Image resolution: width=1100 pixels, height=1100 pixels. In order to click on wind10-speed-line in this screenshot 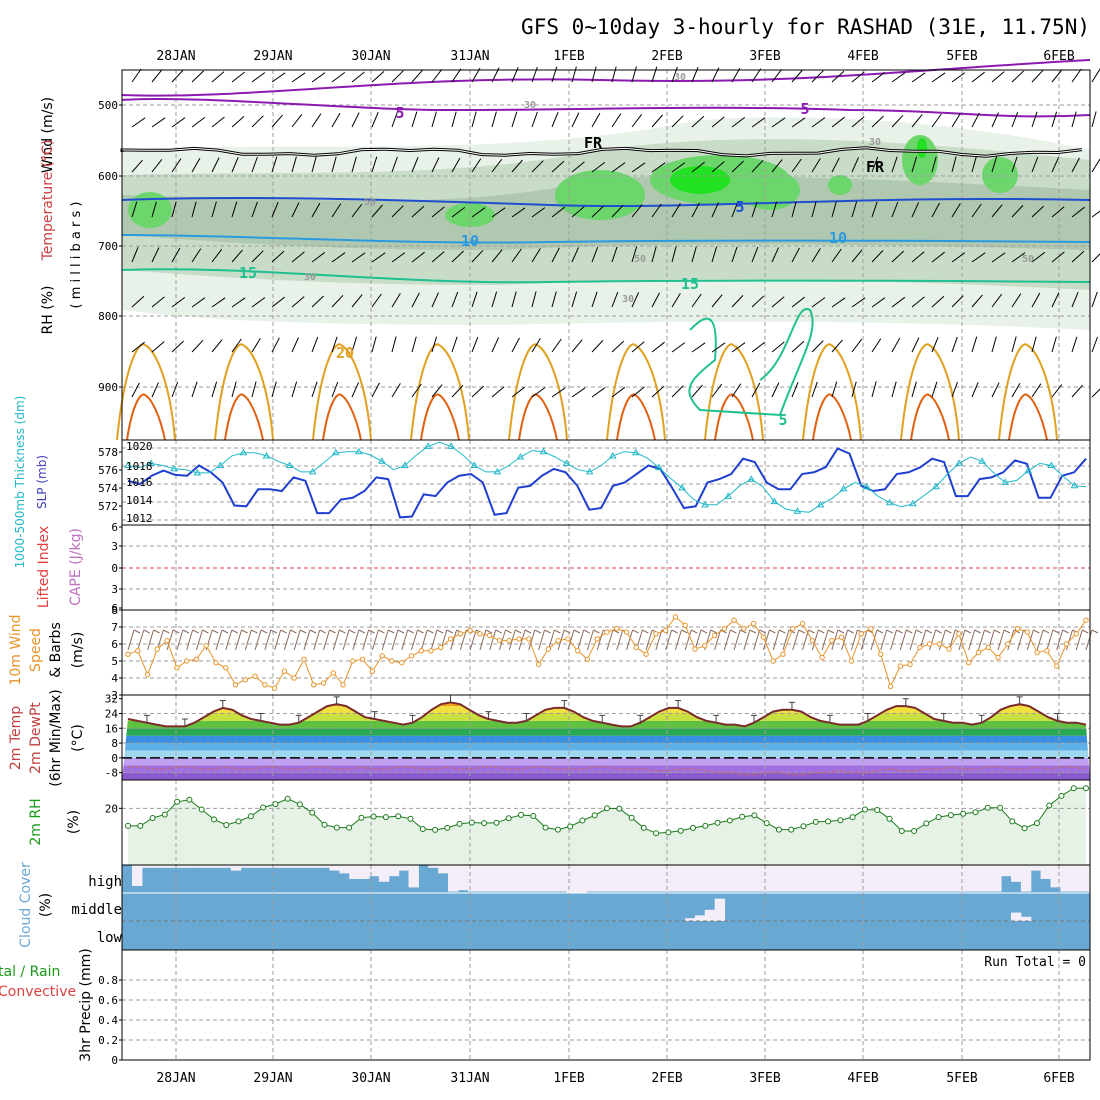, I will do `click(607, 652)`.